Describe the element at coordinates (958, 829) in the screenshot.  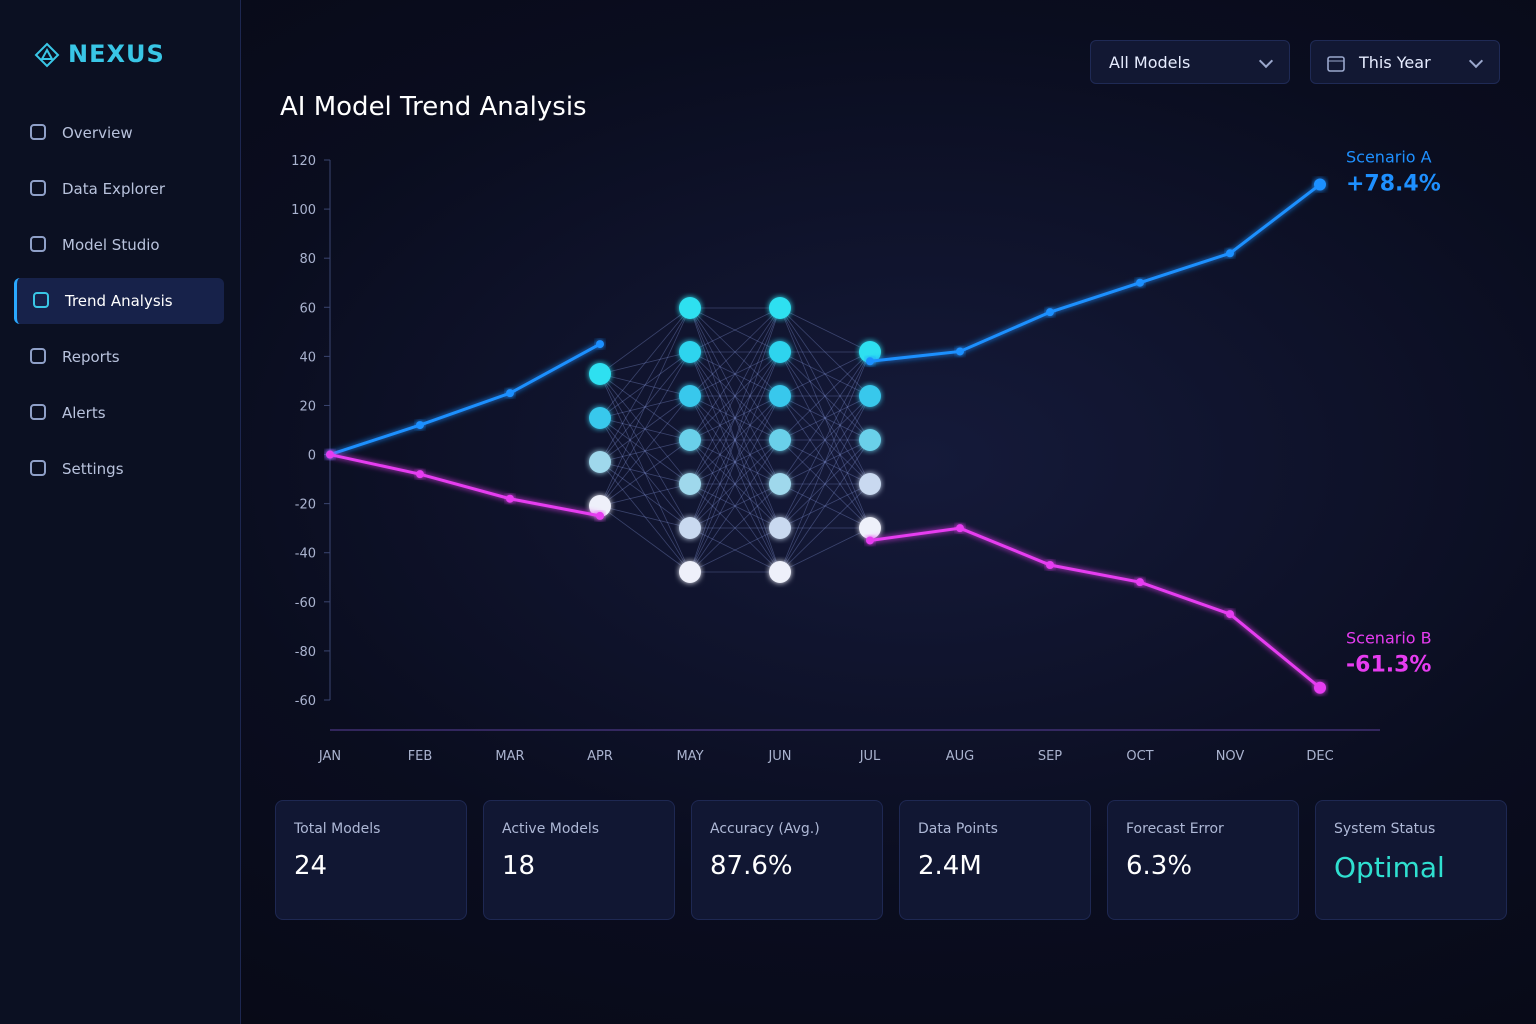
I see `stat-label: Data Points` at that location.